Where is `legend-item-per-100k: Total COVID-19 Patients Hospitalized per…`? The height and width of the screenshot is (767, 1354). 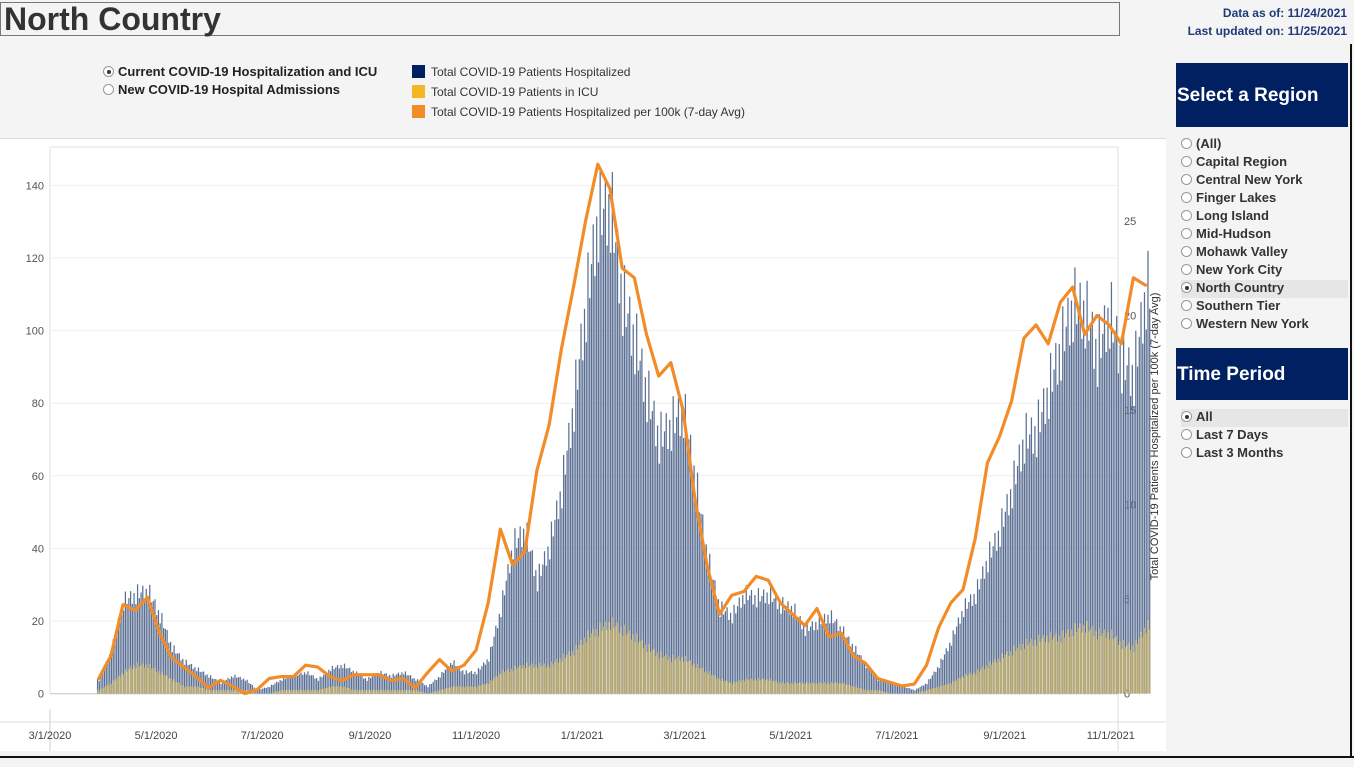
legend-item-per-100k: Total COVID-19 Patients Hospitalized per… is located at coordinates (578, 115).